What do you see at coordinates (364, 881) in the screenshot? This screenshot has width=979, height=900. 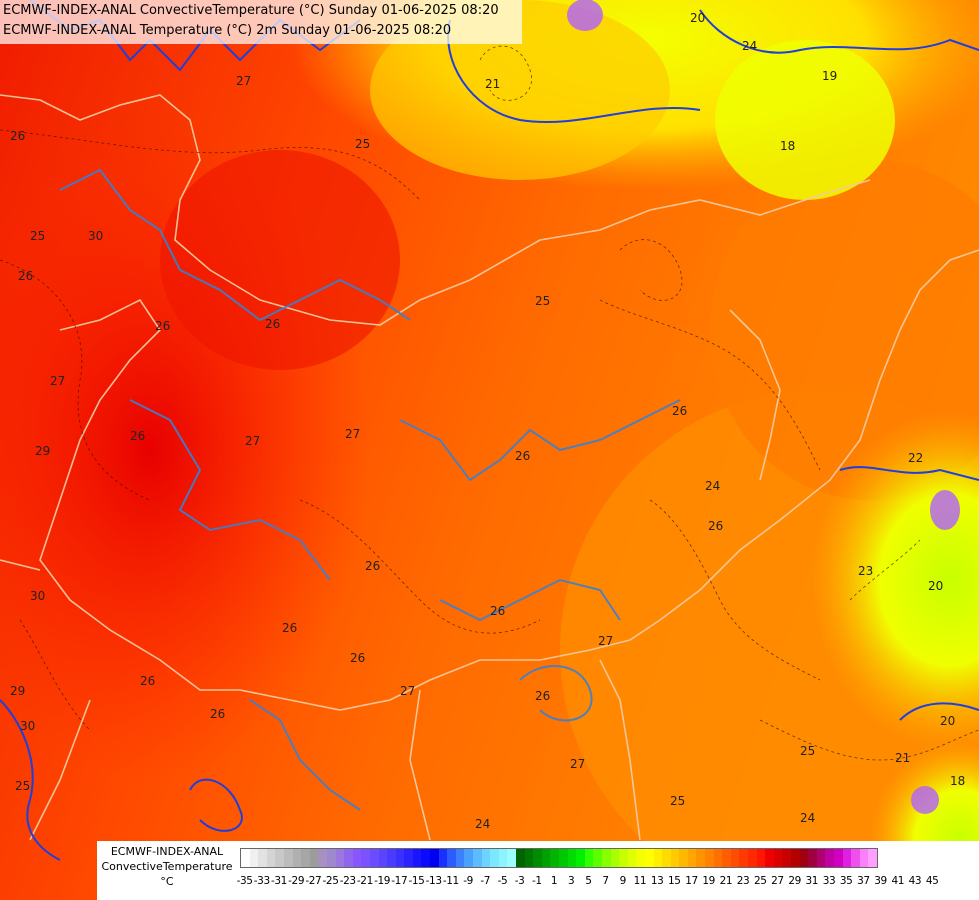 I see `legend-tick: -21` at bounding box center [364, 881].